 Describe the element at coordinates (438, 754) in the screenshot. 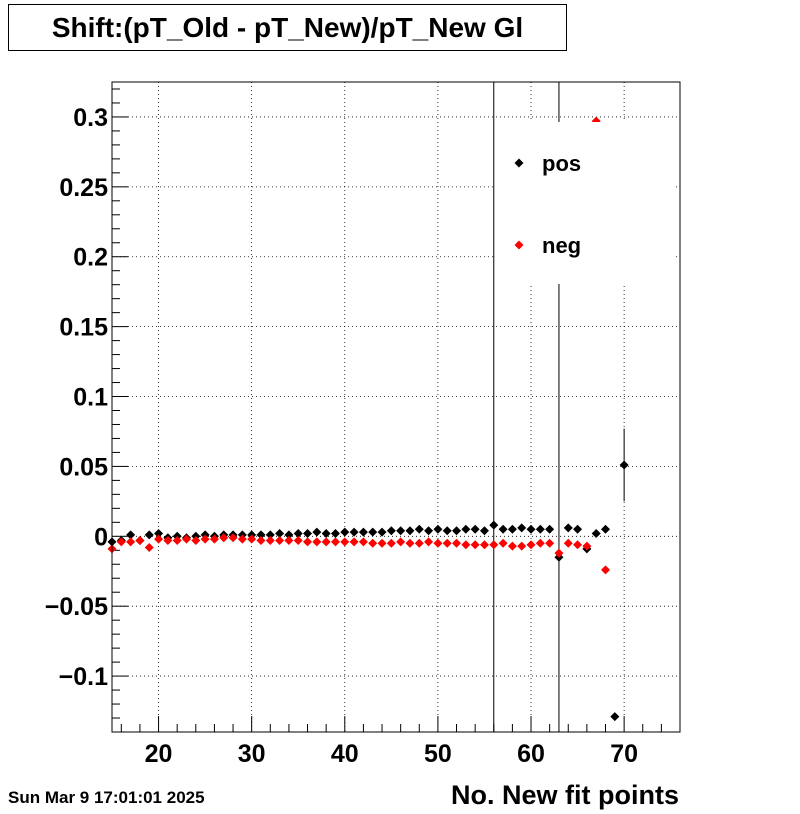

I see `x-tick-label: 50` at that location.